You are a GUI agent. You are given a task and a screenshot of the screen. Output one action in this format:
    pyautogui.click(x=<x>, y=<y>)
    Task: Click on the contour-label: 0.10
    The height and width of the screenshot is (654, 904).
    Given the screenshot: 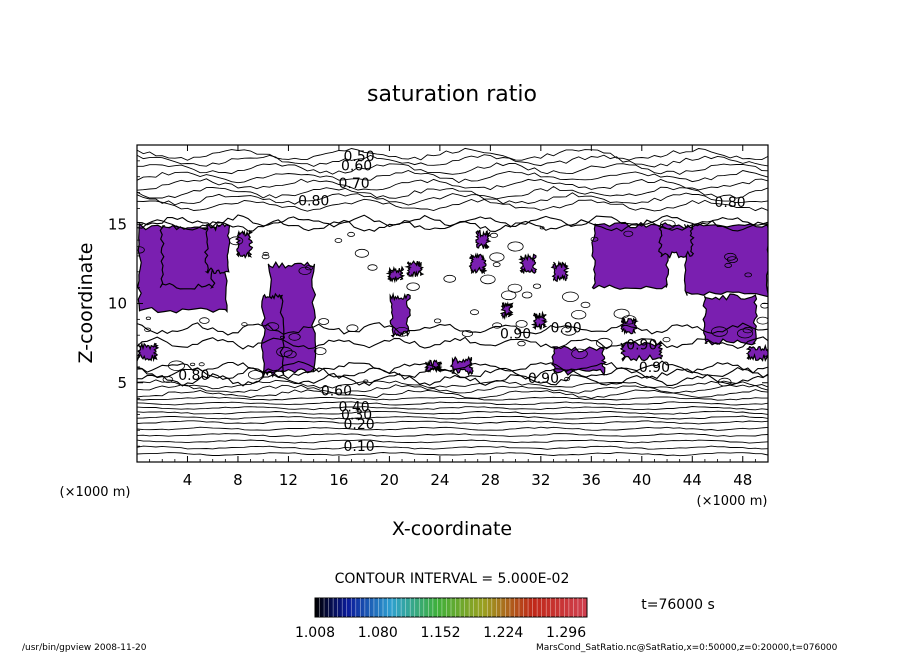 What is the action you would take?
    pyautogui.click(x=359, y=447)
    